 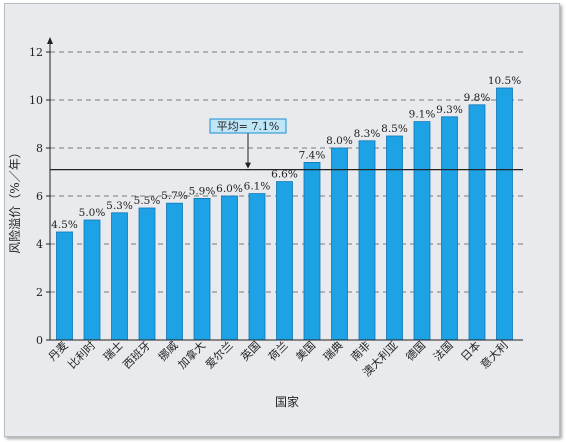 I want to click on value-label-13: 9.1%, so click(x=422, y=115).